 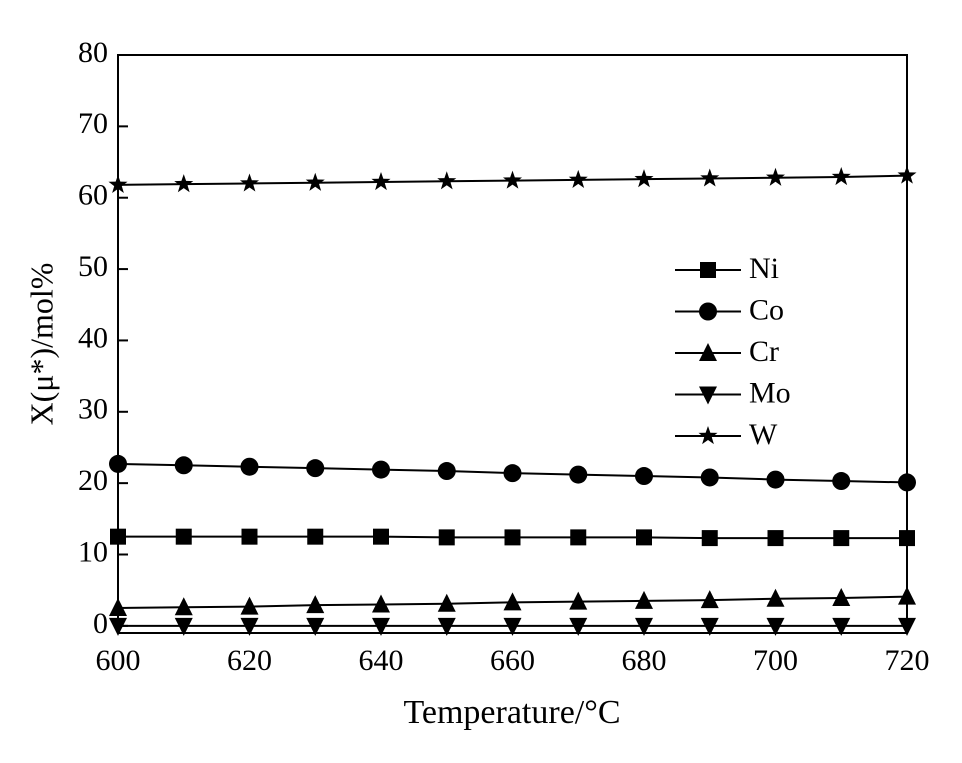 What do you see at coordinates (93, 480) in the screenshot?
I see `y-tick-label: 20` at bounding box center [93, 480].